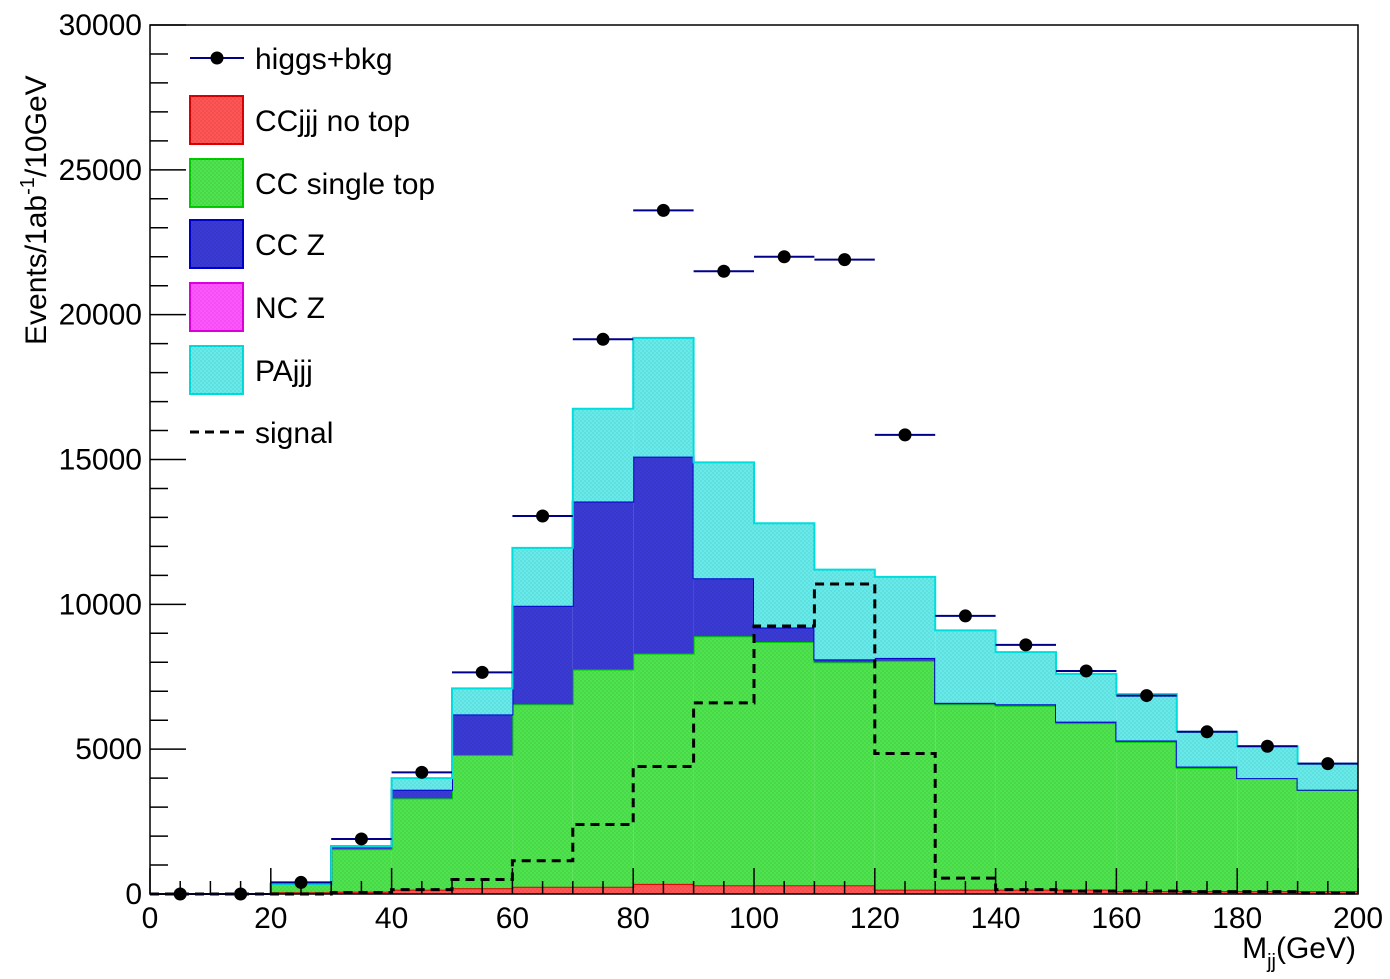  Describe the element at coordinates (217, 58) in the screenshot. I see `legend-marker` at that location.